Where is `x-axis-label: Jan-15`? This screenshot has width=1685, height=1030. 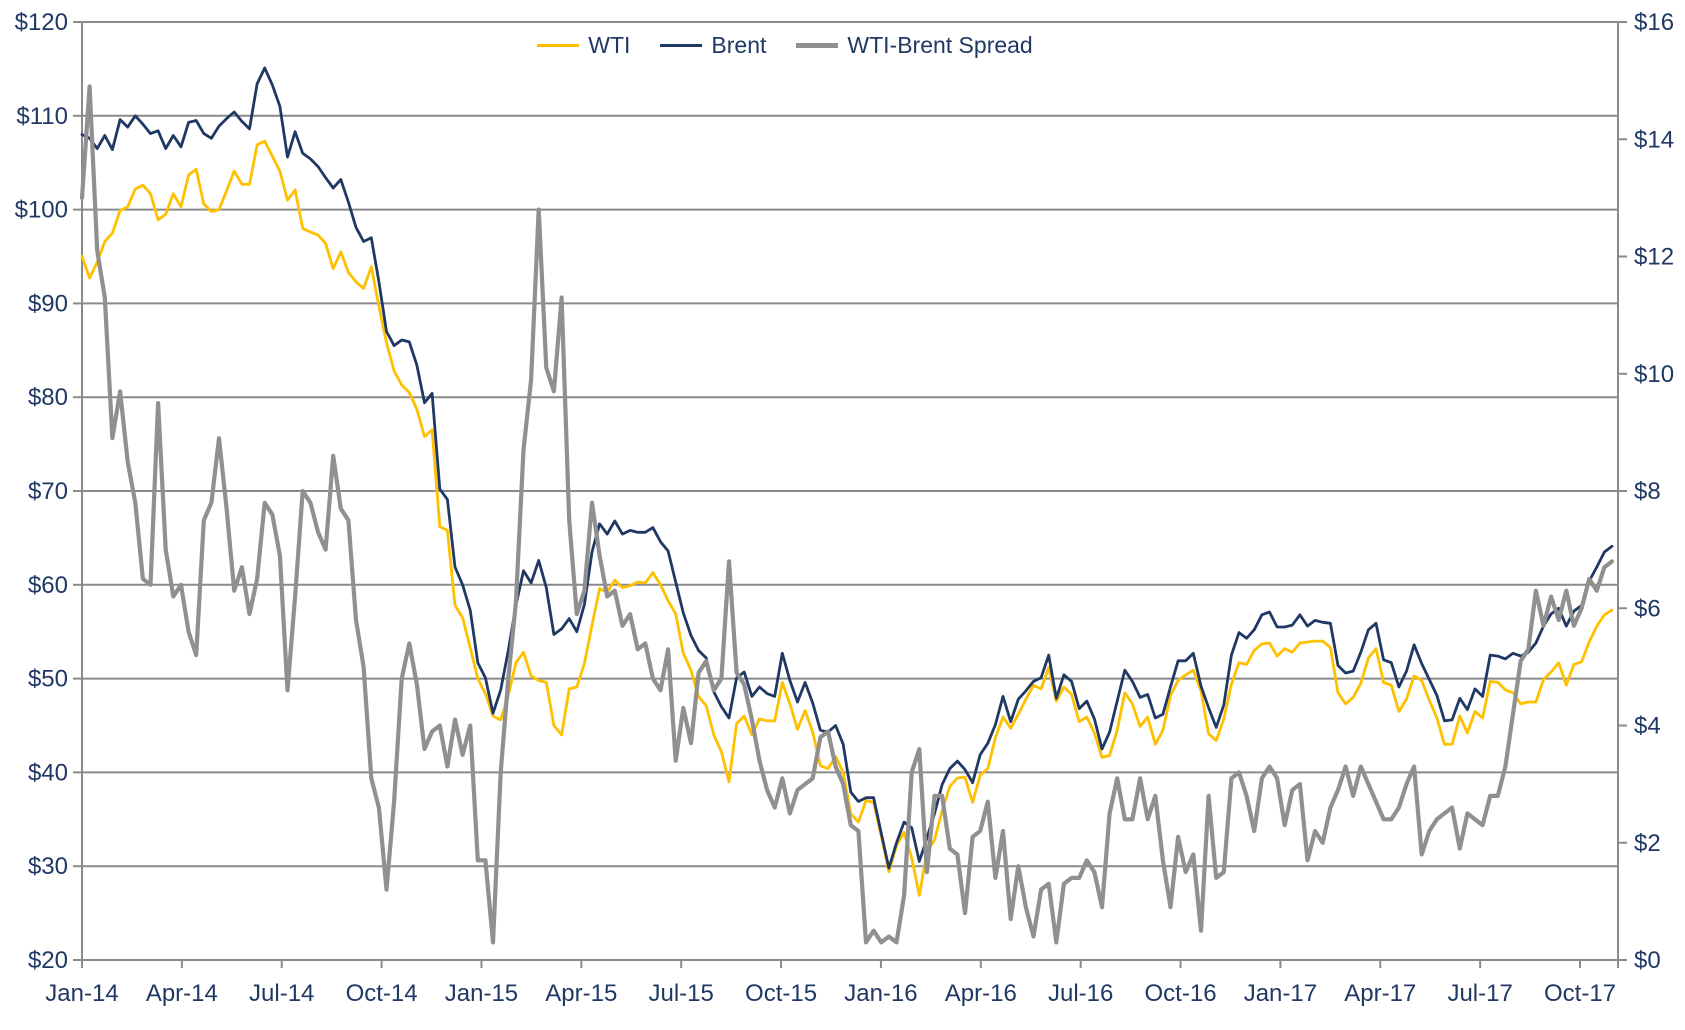
x-axis-label: Jan-15 is located at coordinates (481, 993).